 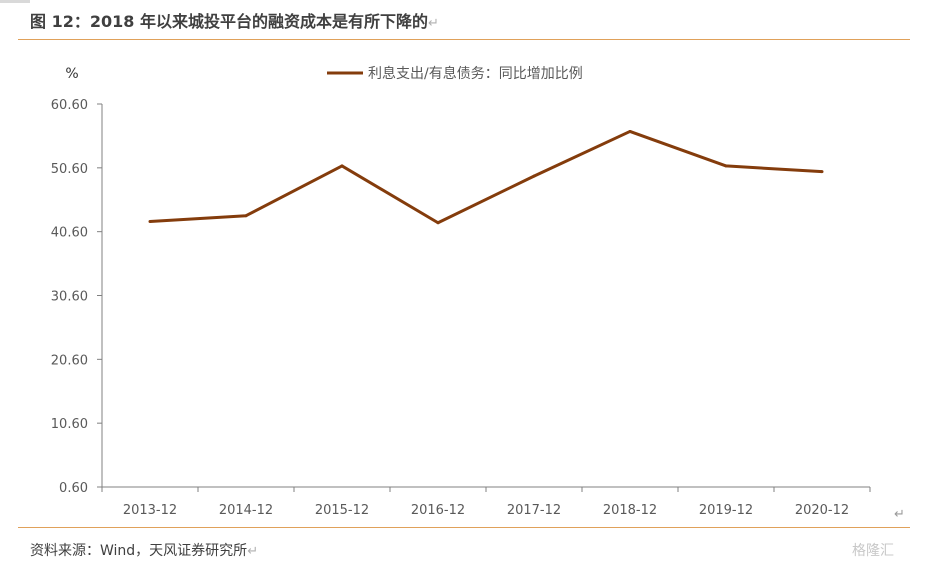 What do you see at coordinates (71, 74) in the screenshot?
I see `y-axis-unit-label: %` at bounding box center [71, 74].